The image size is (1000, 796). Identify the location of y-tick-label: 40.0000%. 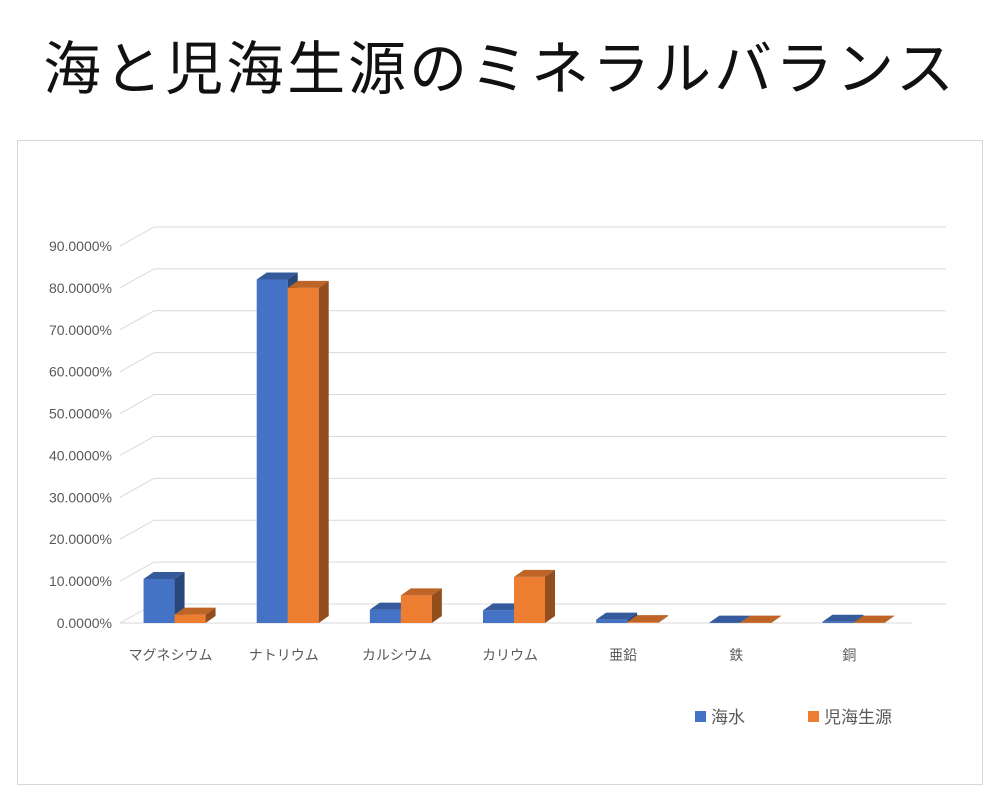
(80, 455).